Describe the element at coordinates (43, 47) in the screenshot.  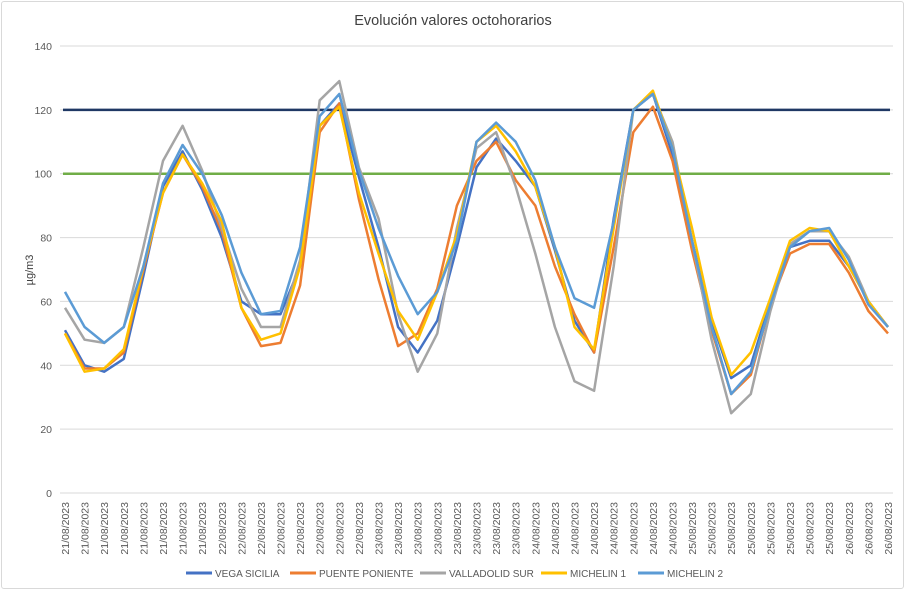
I see `y-tick-label: 140` at that location.